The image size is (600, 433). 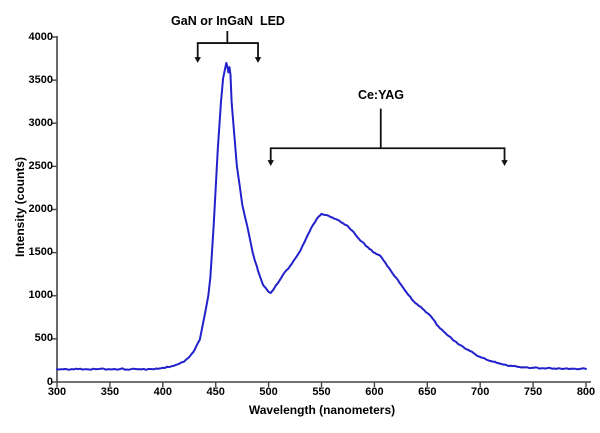 I want to click on annotation-label-ceyag: Ce:YAG, so click(x=381, y=95).